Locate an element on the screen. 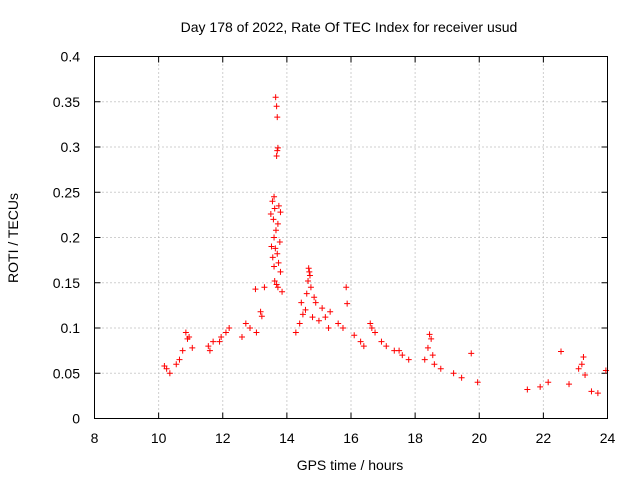 The image size is (640, 480). y-tick-label: 0.15 is located at coordinates (66, 283).